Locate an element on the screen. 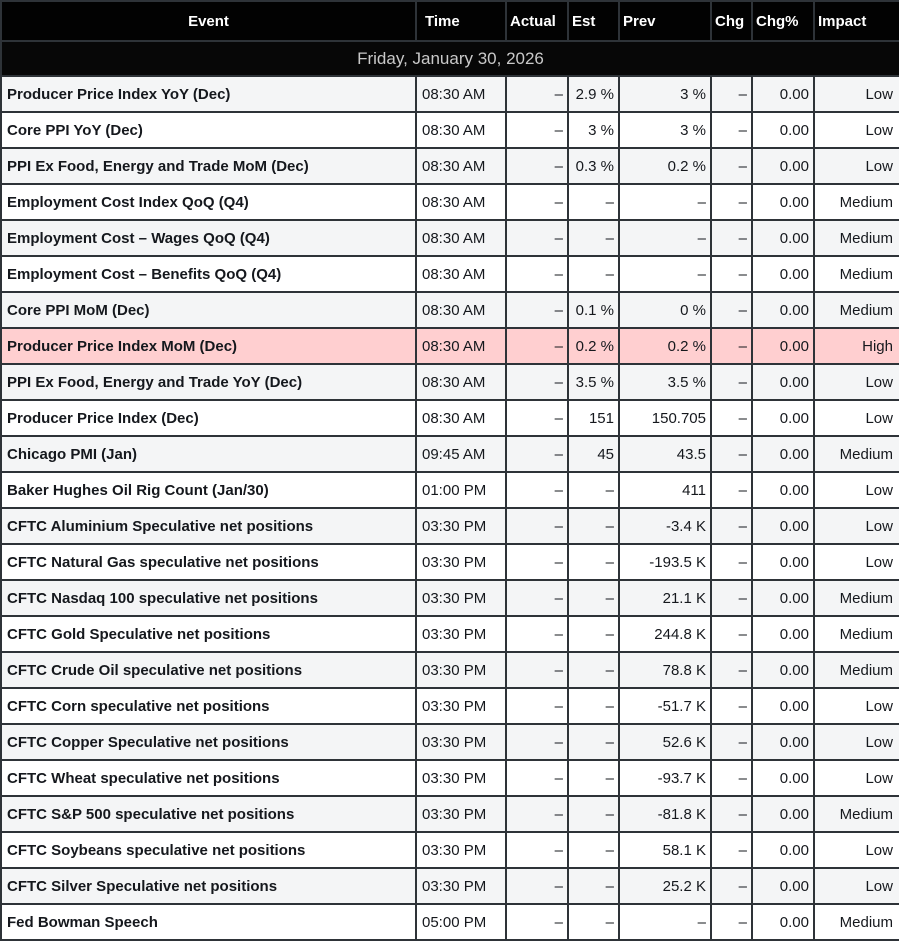  date-header-row: Friday, January 30, 2026 is located at coordinates (449, 58).